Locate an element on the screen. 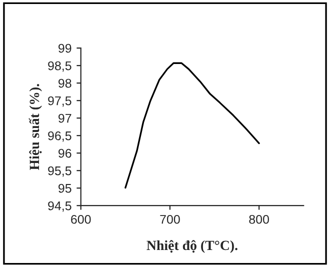  y-tick-label: 98,5 is located at coordinates (60, 66).